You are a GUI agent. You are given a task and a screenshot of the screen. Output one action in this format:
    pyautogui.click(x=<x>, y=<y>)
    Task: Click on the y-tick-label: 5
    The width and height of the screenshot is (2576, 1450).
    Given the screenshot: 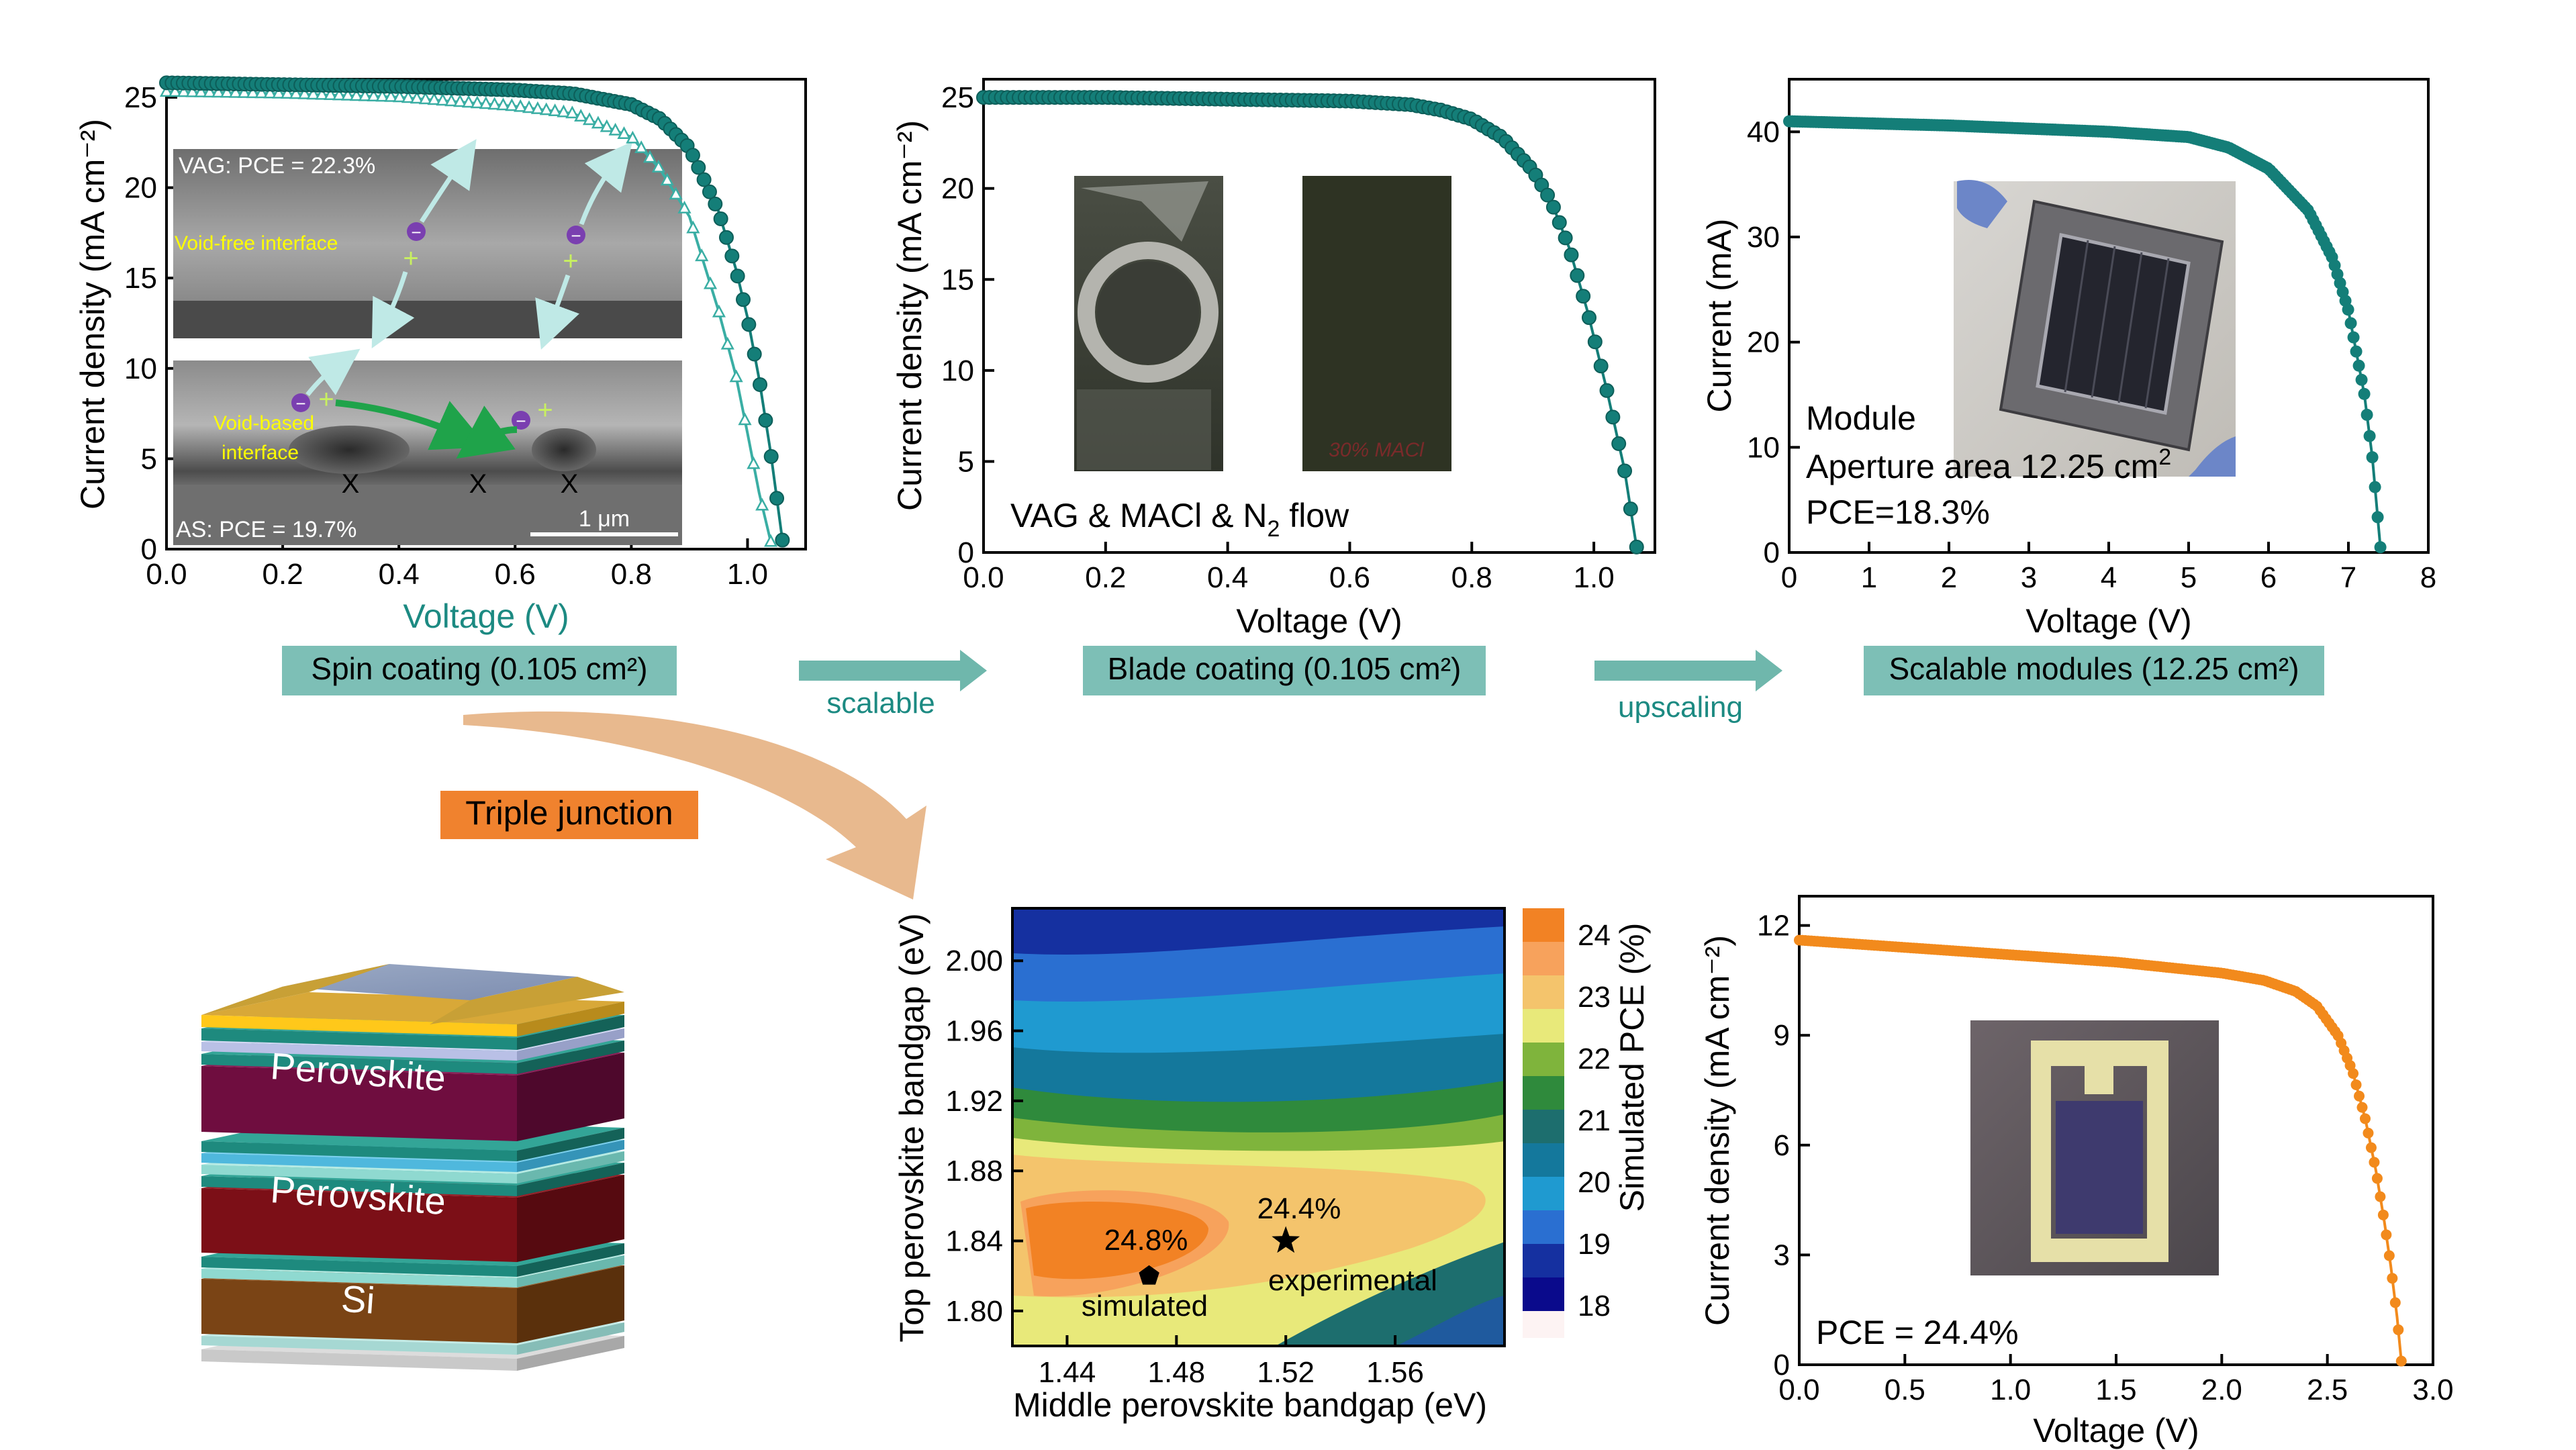 What is the action you would take?
    pyautogui.click(x=966, y=461)
    